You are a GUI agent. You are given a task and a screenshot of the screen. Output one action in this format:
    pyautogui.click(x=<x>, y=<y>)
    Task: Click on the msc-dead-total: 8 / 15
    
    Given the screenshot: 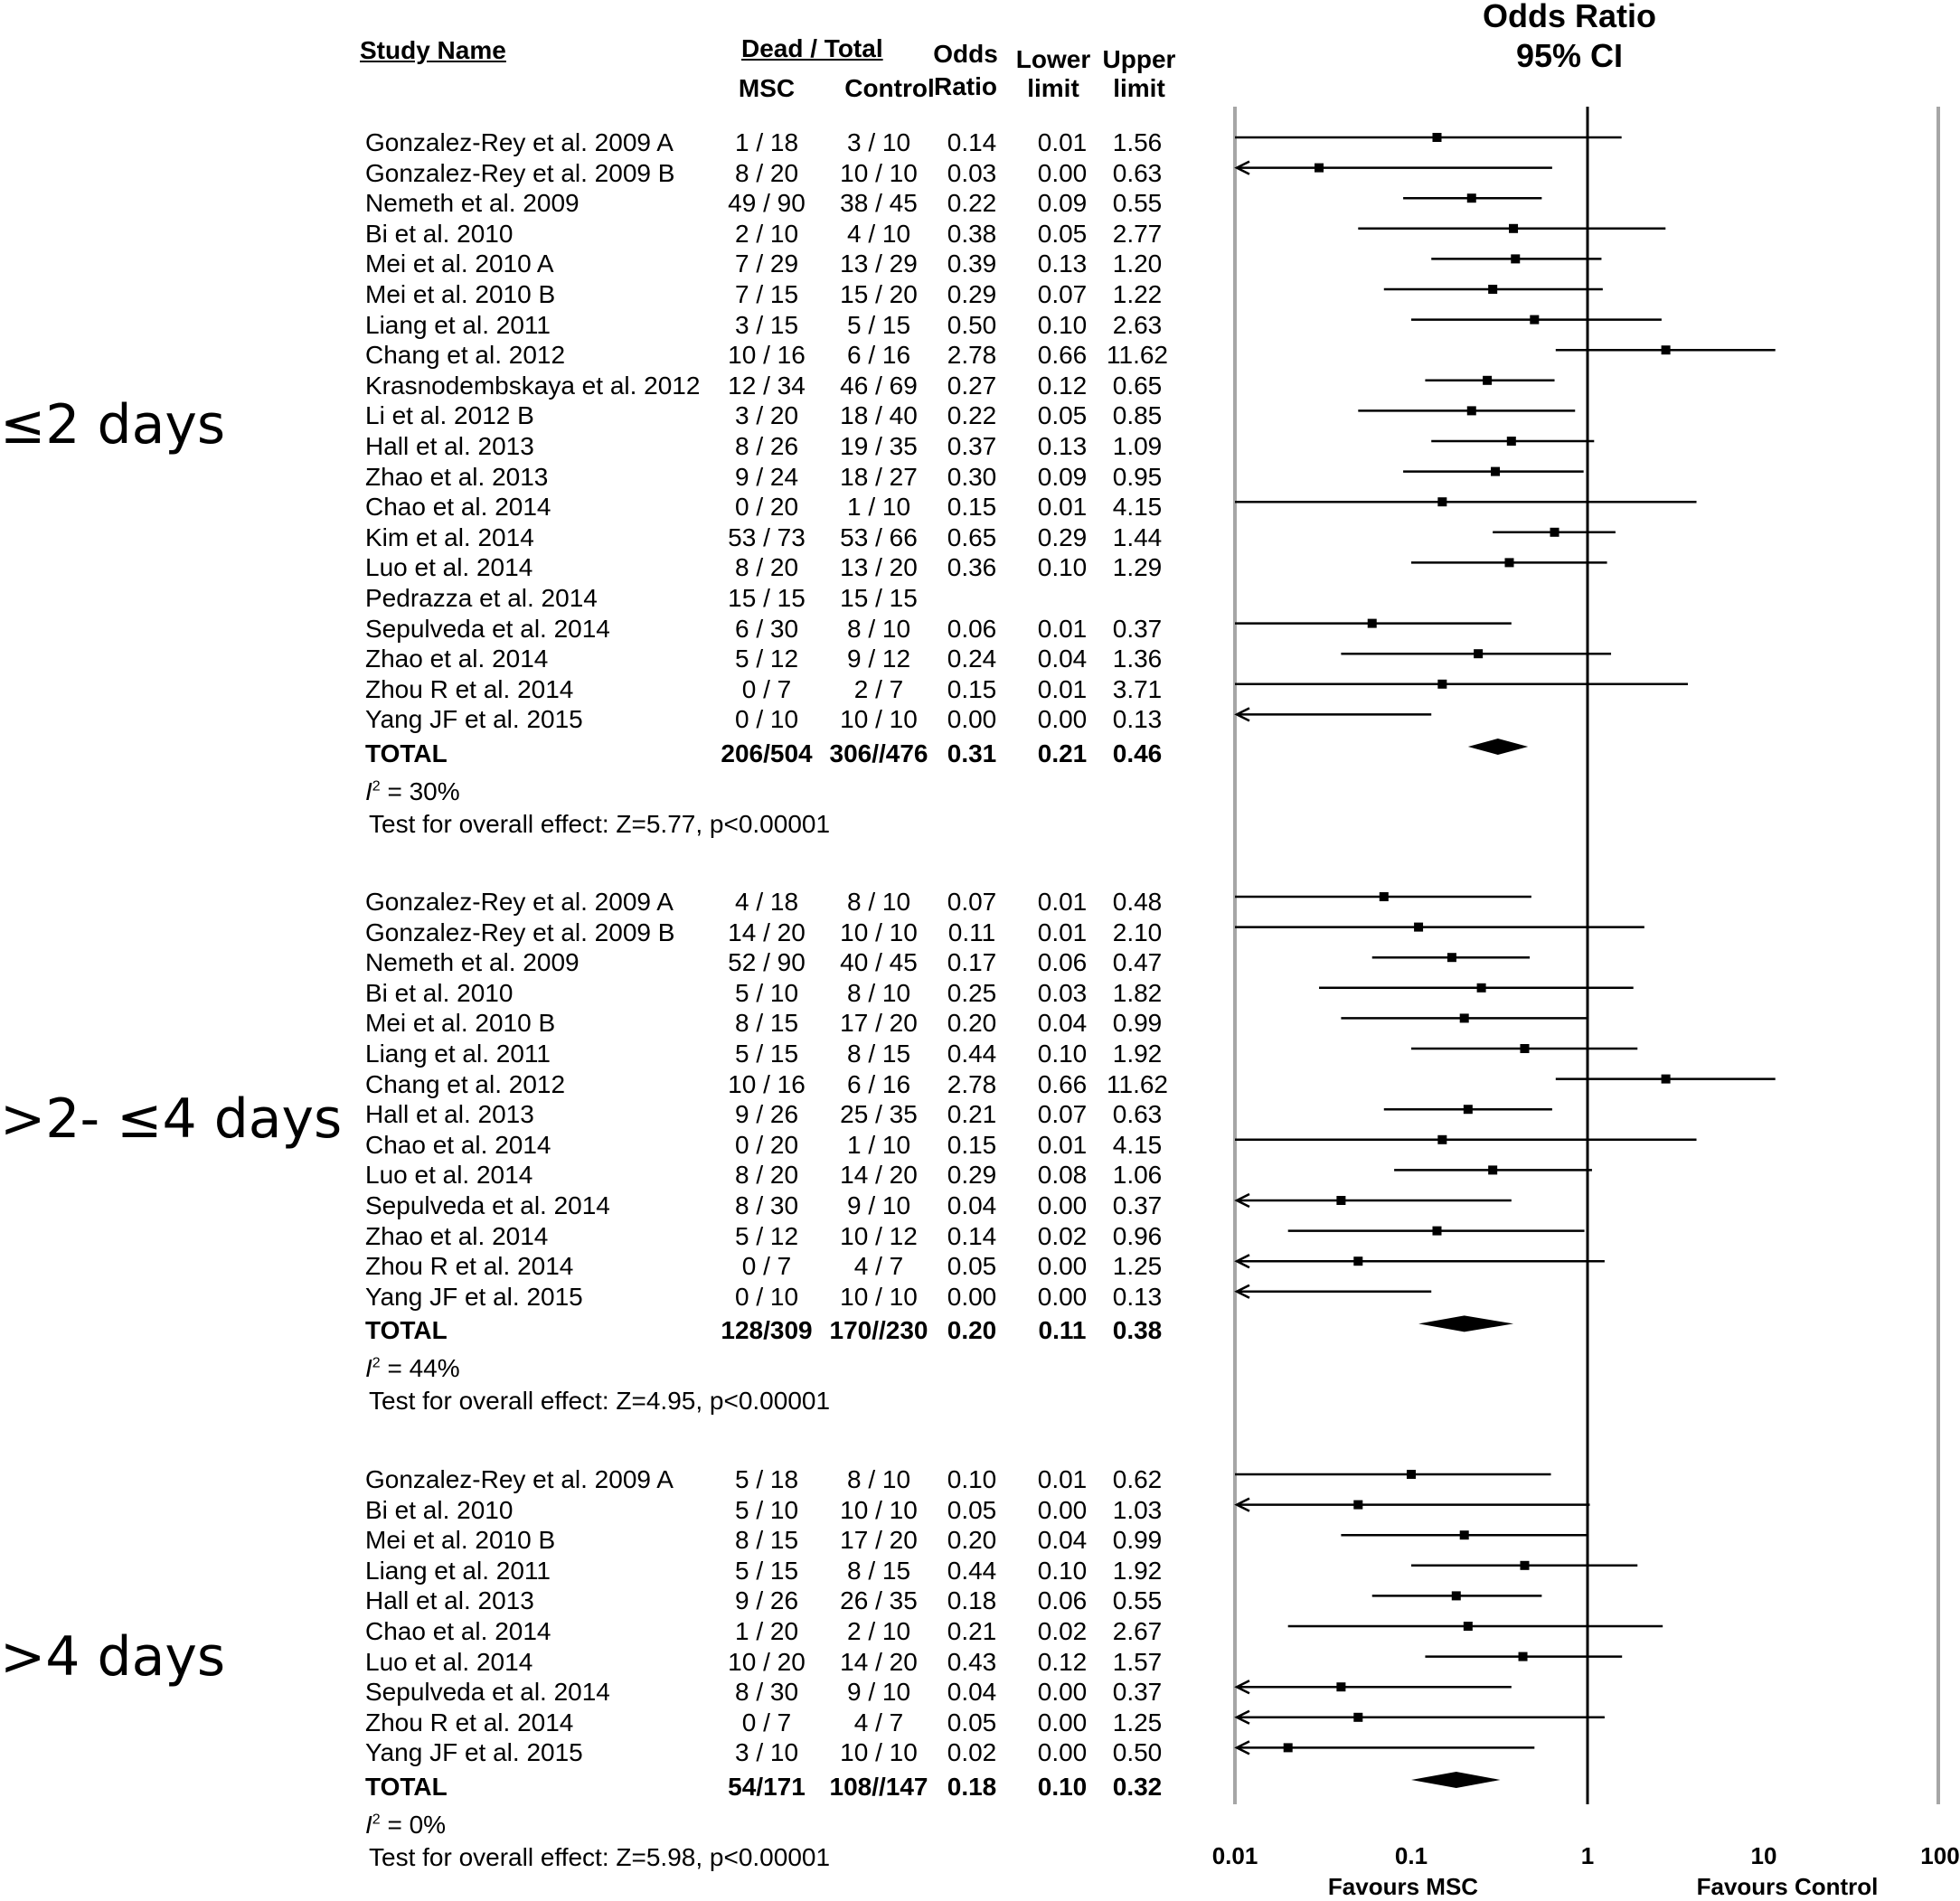 What is the action you would take?
    pyautogui.click(x=766, y=1023)
    